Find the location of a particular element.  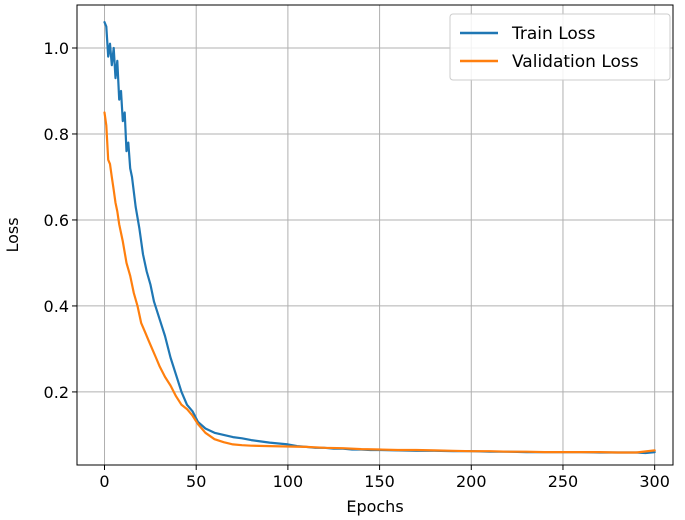

x-tick-label: 200 is located at coordinates (471, 481).